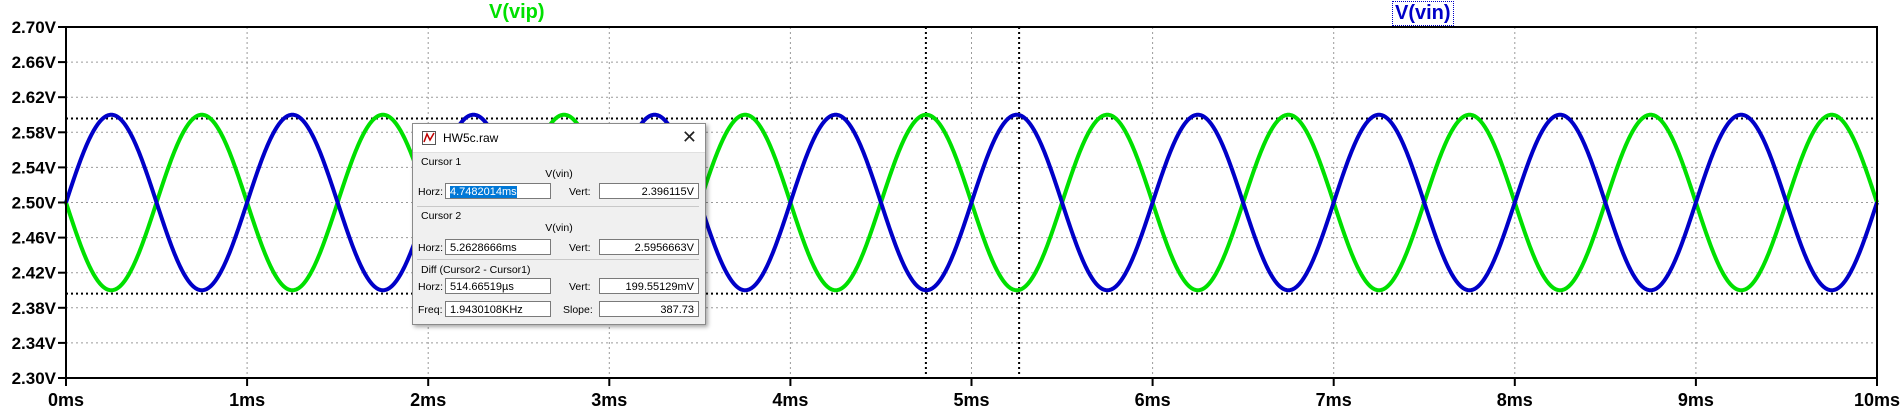  I want to click on diff-horz-label: Horz:, so click(431, 287).